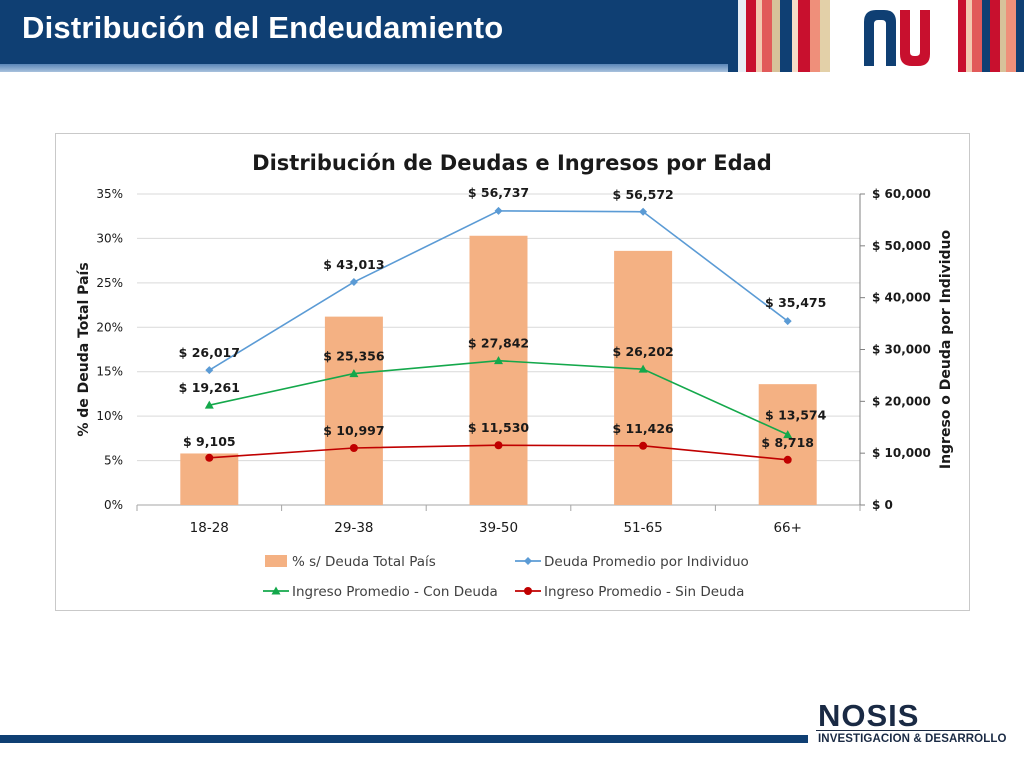  I want to click on y-right-tick-label: $ 60,000, so click(901, 194).